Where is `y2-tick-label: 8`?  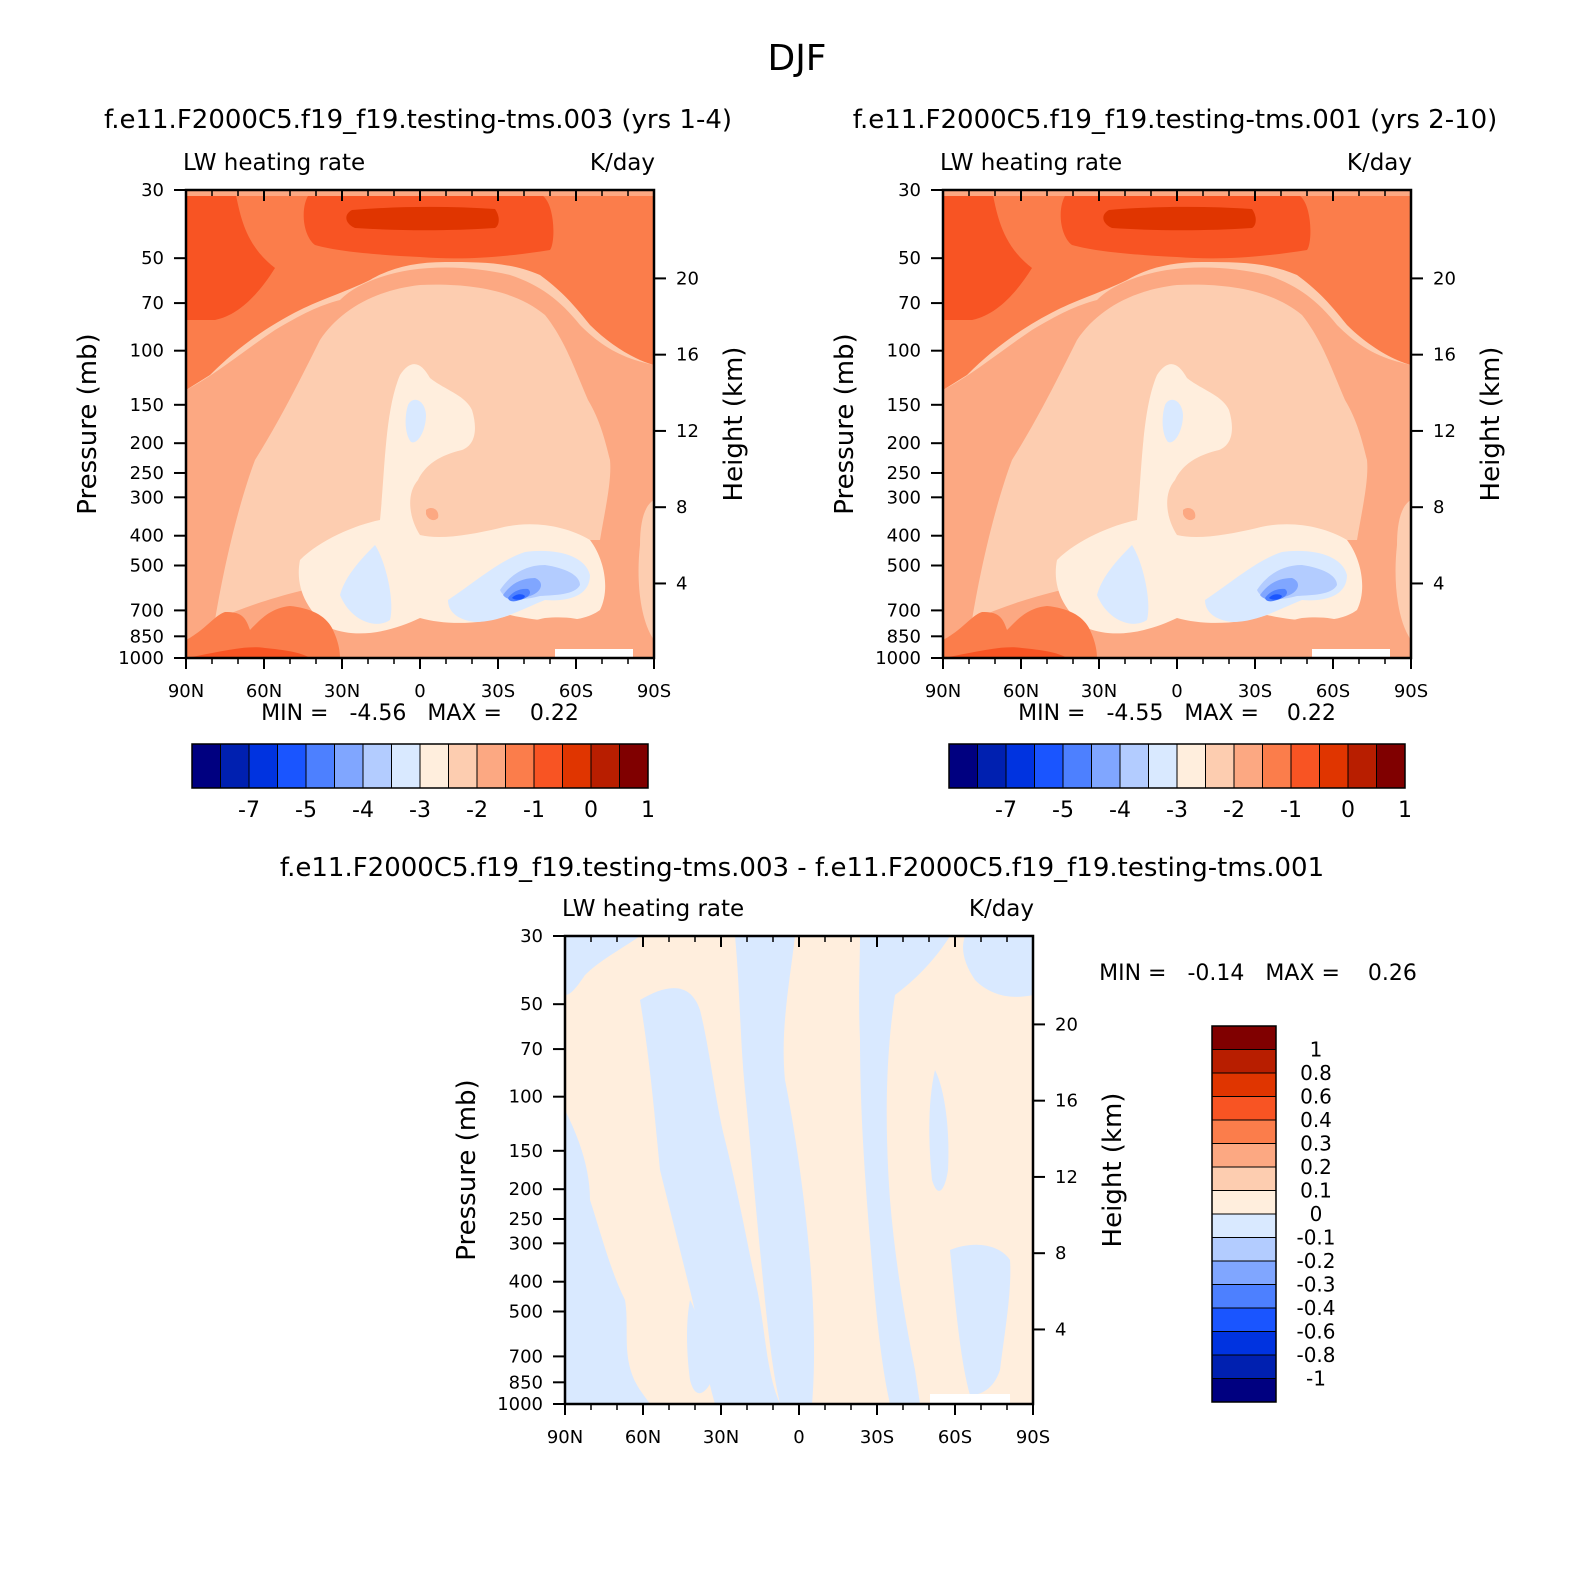
y2-tick-label: 8 is located at coordinates (1438, 507).